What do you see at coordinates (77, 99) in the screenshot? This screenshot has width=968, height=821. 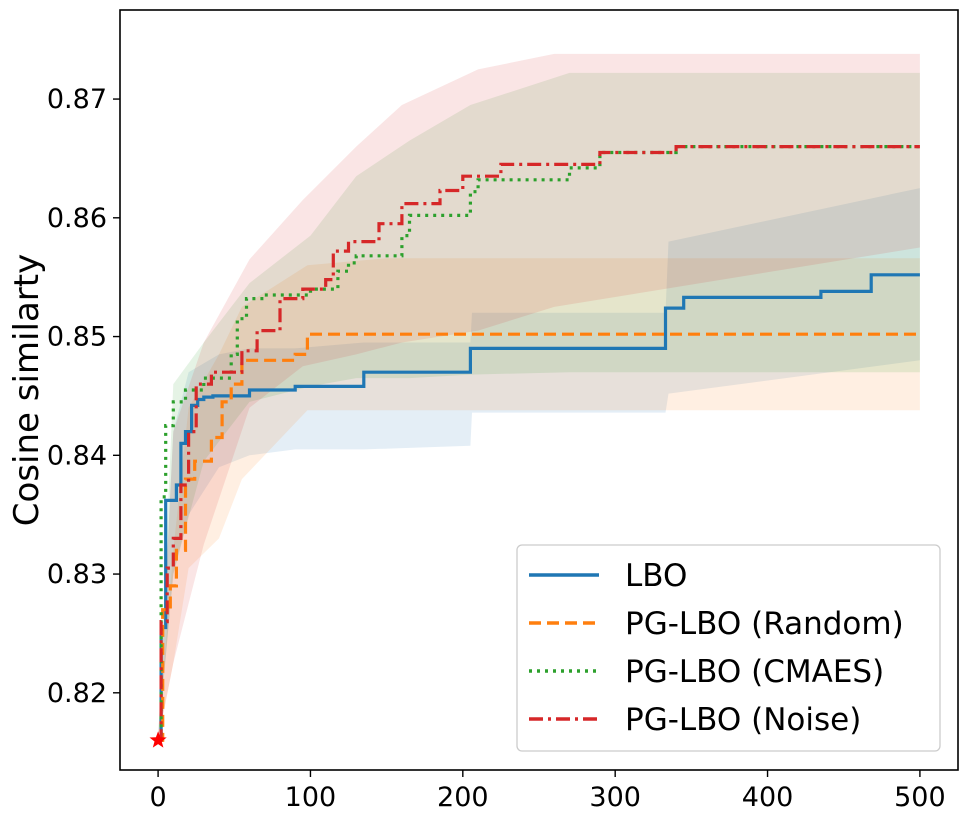 I see `y-tick-label: 0.87` at bounding box center [77, 99].